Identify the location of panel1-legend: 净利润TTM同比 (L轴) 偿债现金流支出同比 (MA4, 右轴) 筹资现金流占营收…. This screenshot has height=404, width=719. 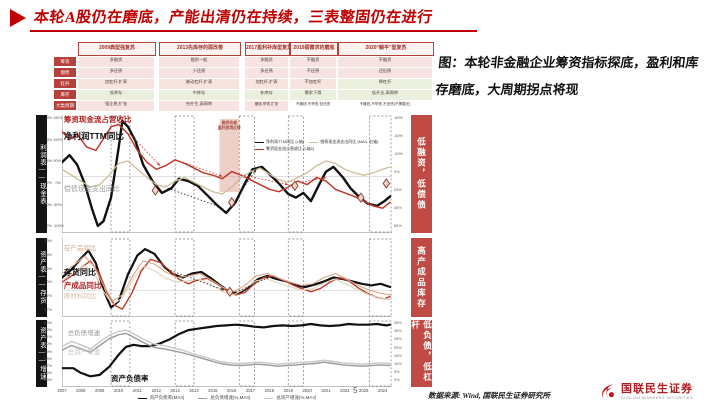
(325, 145).